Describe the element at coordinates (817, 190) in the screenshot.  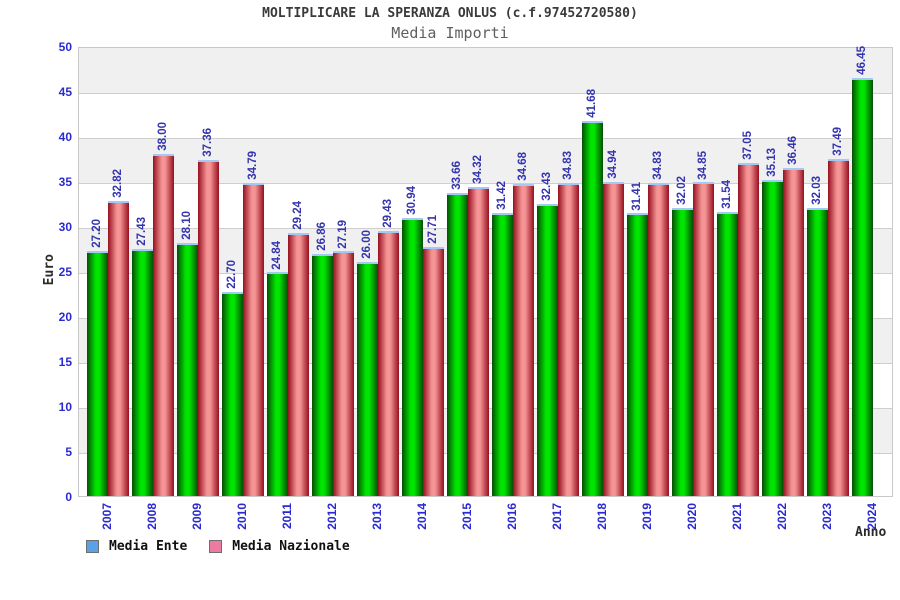
I see `bar-value-label: 32.03` at that location.